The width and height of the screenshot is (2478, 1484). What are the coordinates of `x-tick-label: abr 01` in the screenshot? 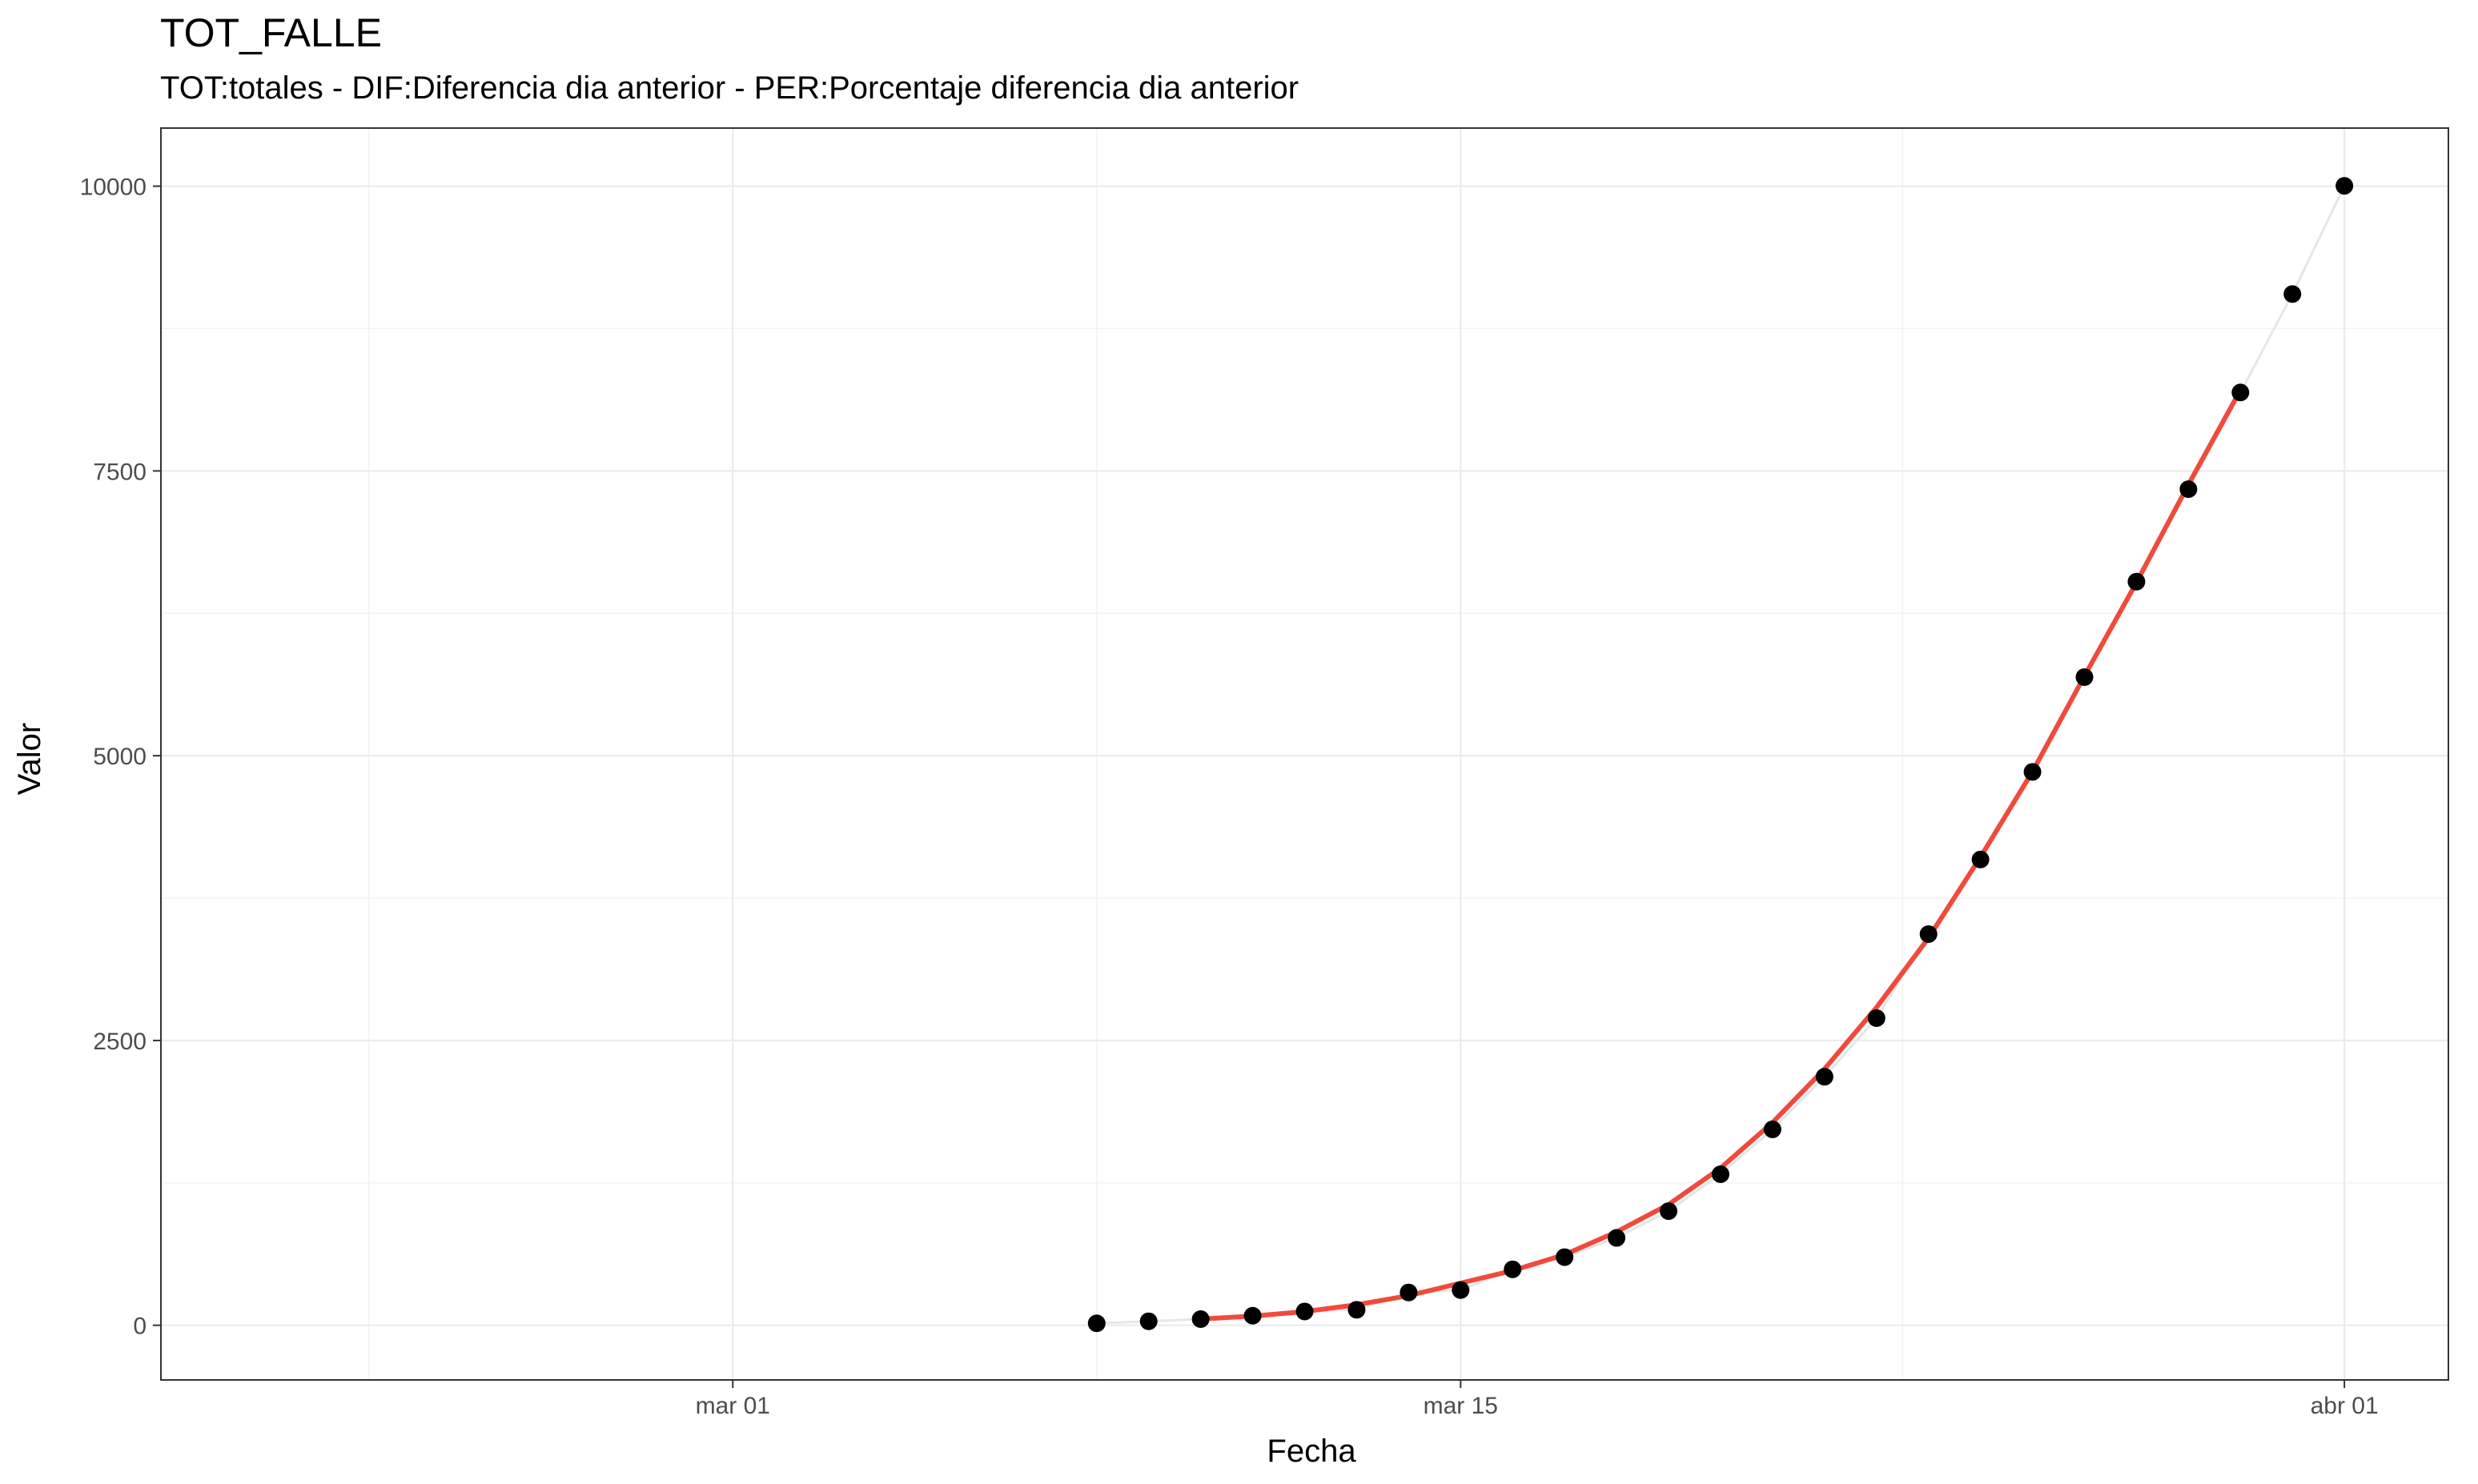 It's located at (2345, 1406).